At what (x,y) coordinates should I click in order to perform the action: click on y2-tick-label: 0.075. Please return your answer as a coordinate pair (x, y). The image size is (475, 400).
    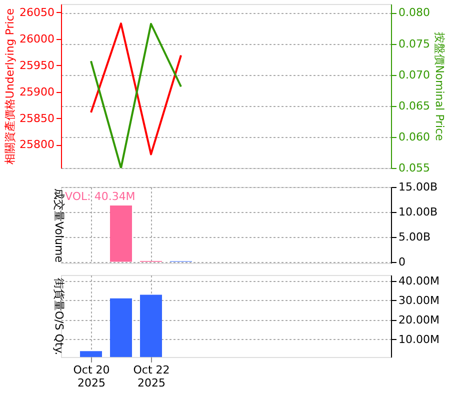
    Looking at the image, I should click on (414, 43).